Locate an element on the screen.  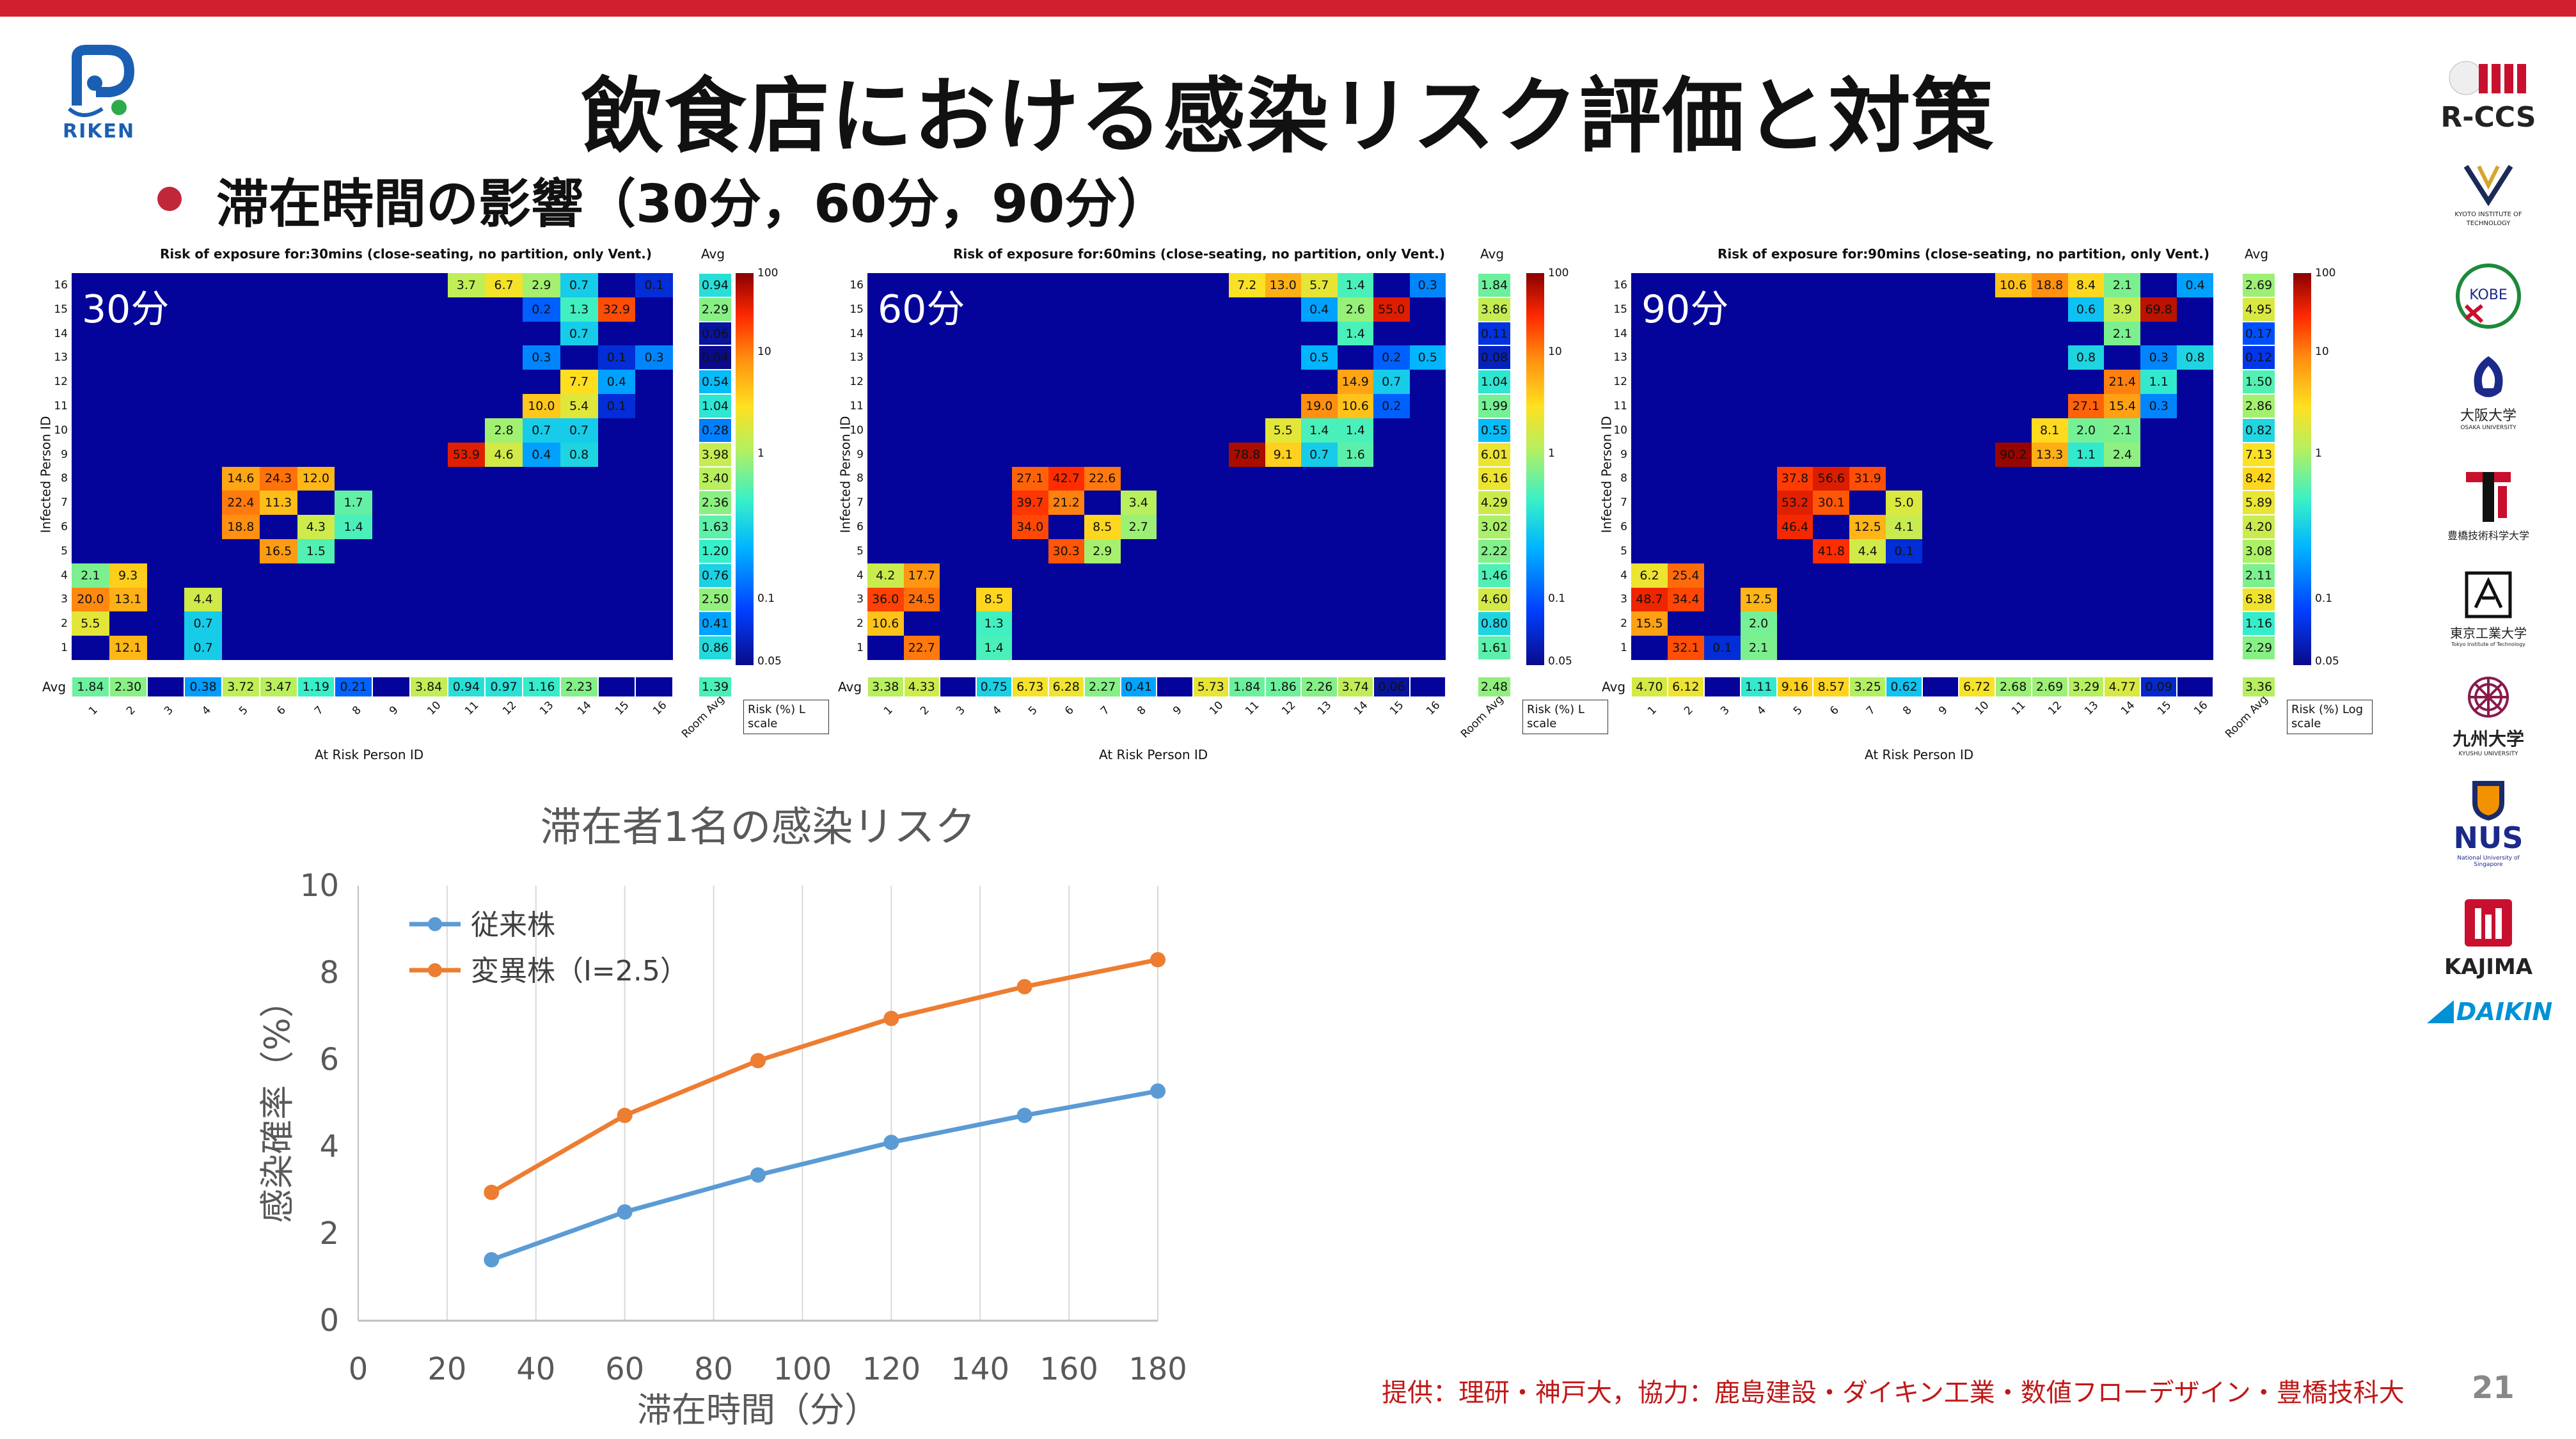
row-average-cell: 3.86 is located at coordinates (1494, 309).